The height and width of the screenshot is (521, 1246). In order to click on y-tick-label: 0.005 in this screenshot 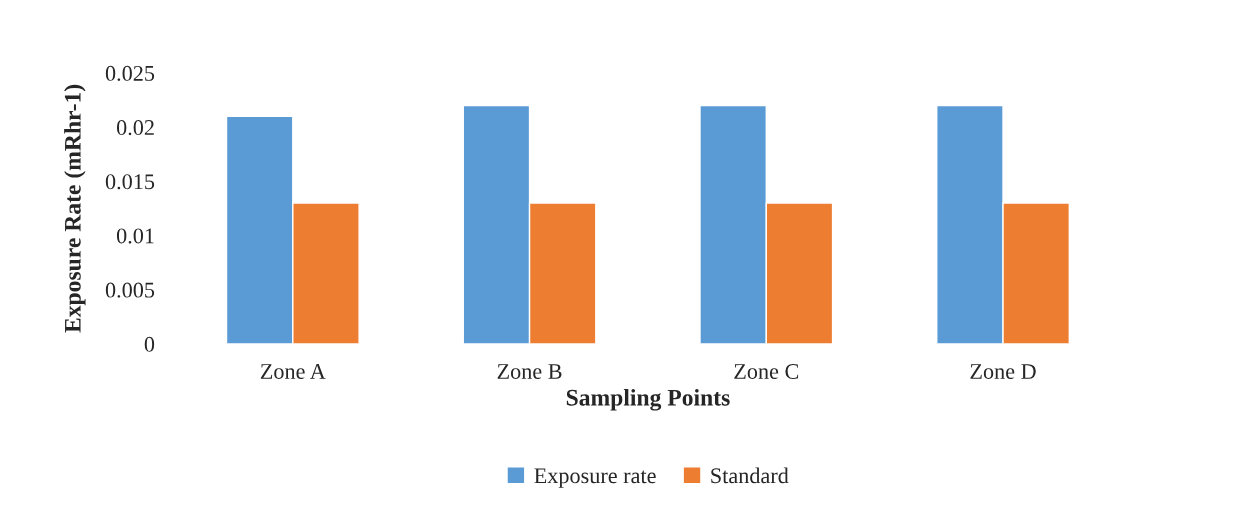, I will do `click(130, 290)`.